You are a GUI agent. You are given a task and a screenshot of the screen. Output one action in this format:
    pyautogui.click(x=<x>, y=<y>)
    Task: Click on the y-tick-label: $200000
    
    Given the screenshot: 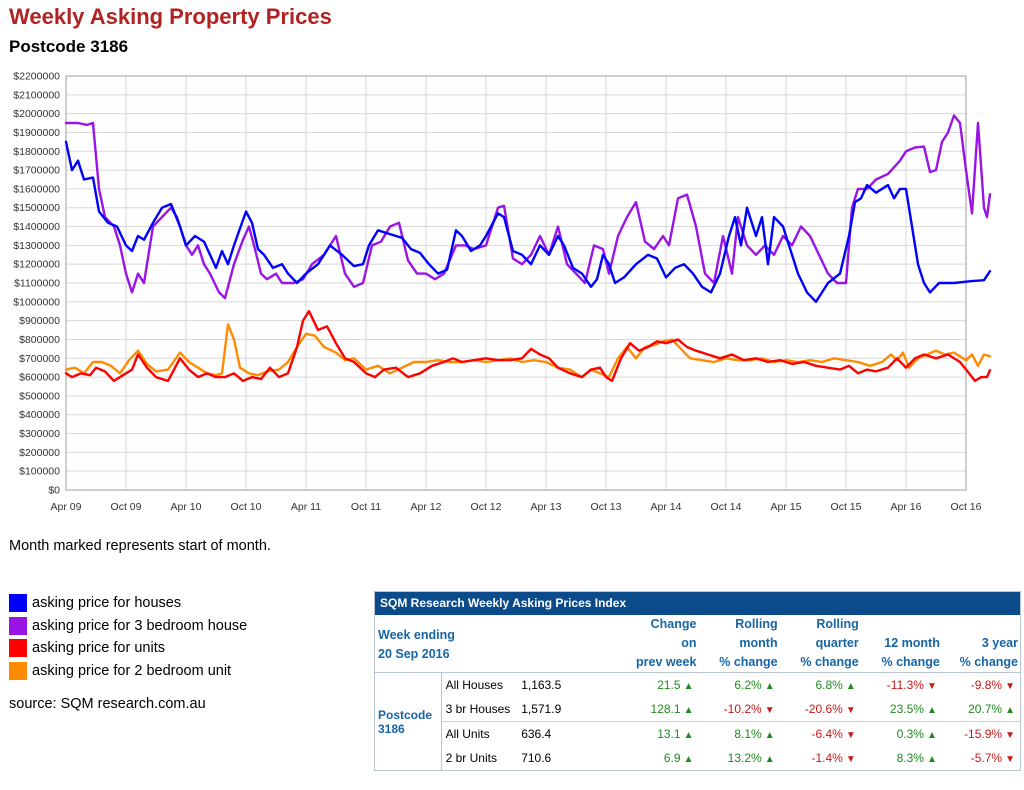 What is the action you would take?
    pyautogui.click(x=39, y=453)
    